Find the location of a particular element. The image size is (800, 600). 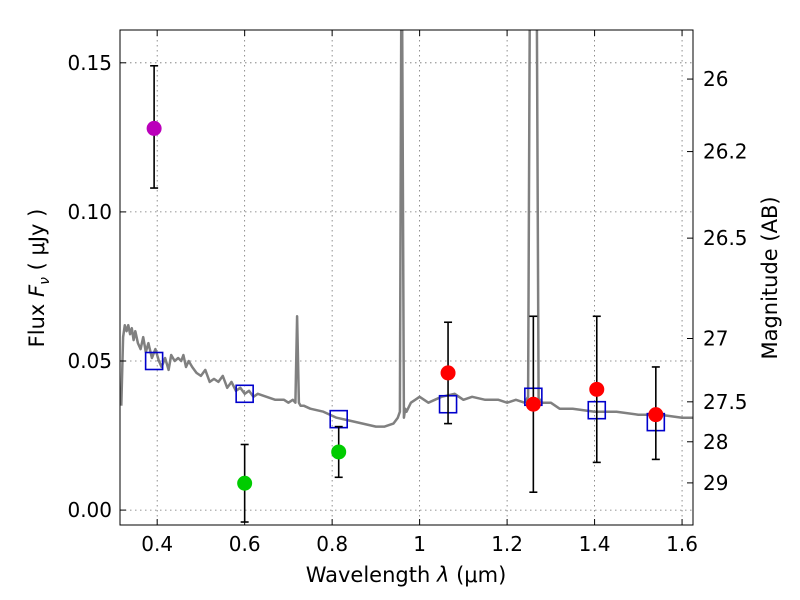

y2-tick-label: 26.5 is located at coordinates (725, 238).